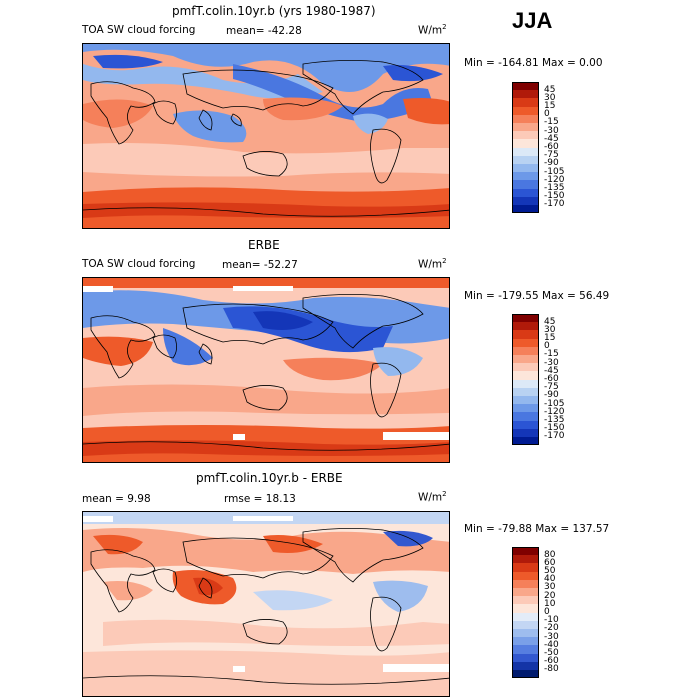 The image size is (700, 700). What do you see at coordinates (266, 370) in the screenshot?
I see `panel-2-map` at bounding box center [266, 370].